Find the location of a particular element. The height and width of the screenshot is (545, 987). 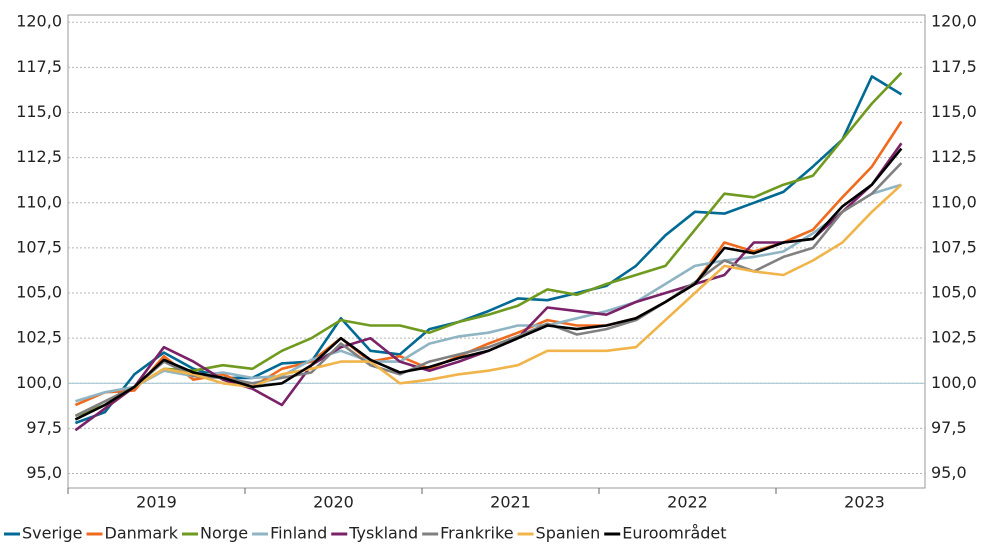

y2-tick-label: 95,0 is located at coordinates (949, 472).